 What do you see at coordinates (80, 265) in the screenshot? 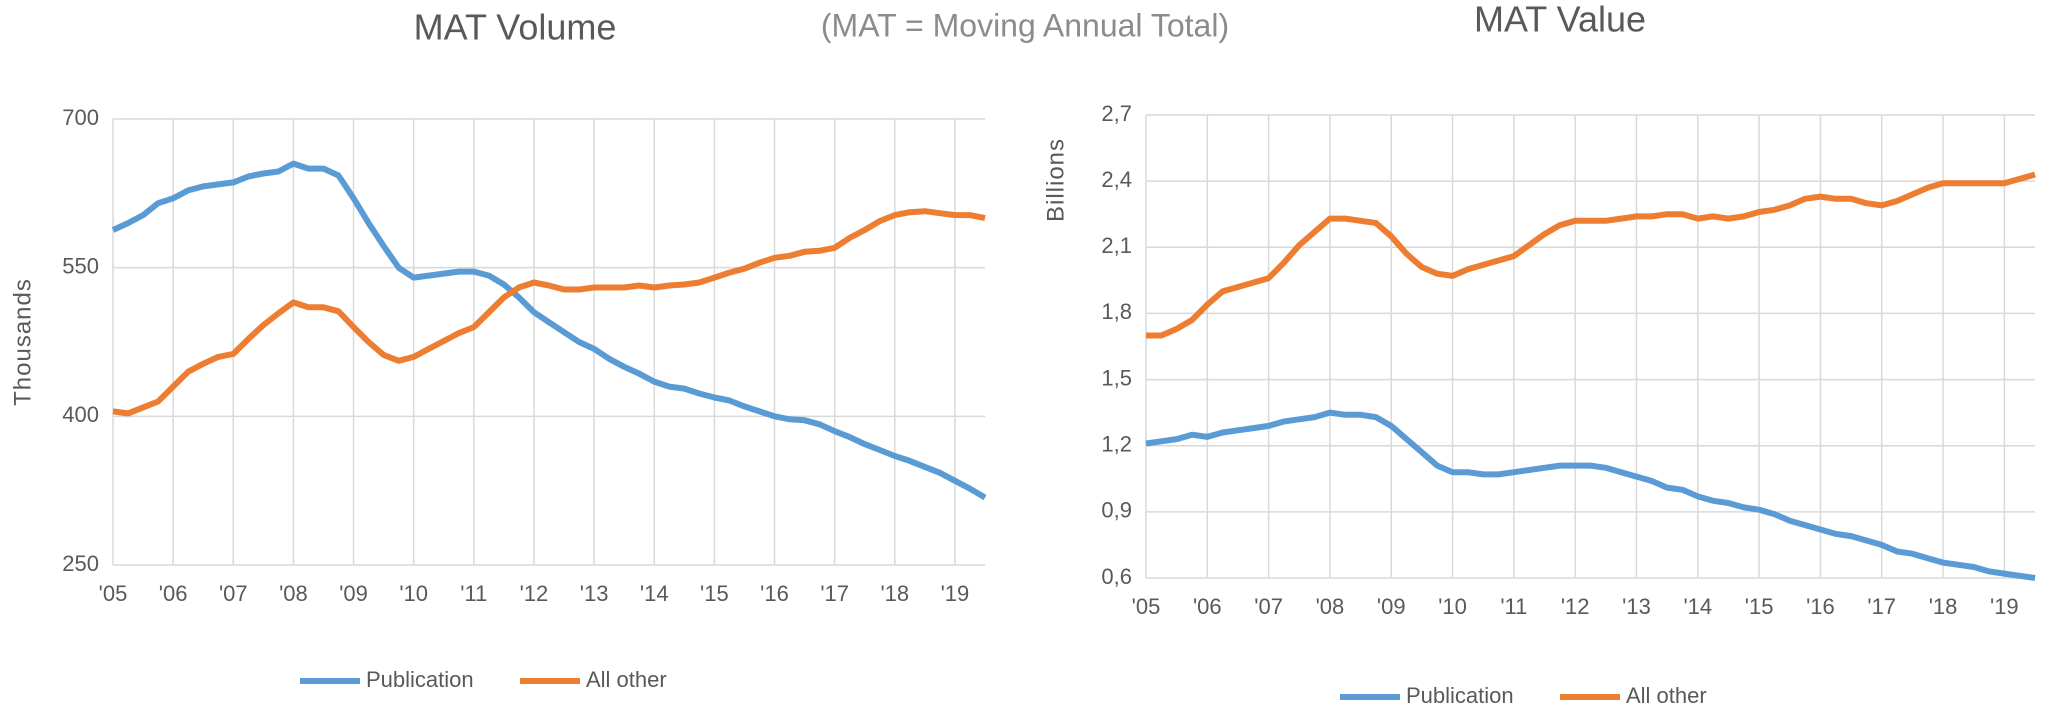
I see `y-tick-label: 550` at bounding box center [80, 265].